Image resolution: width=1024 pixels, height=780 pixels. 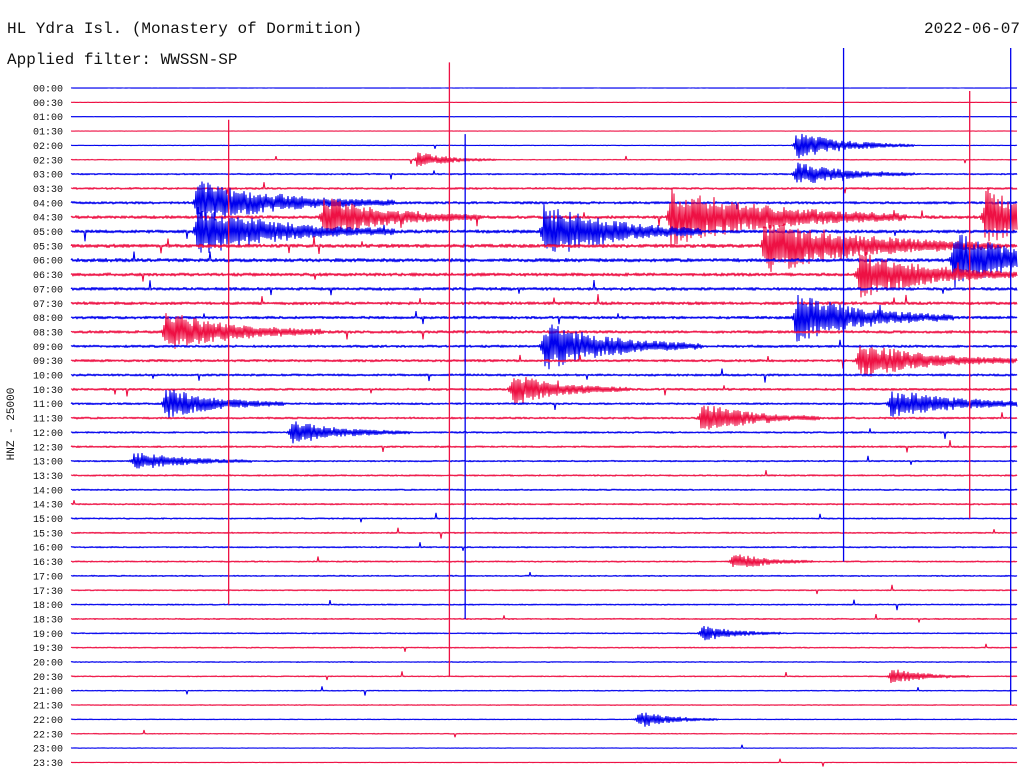 I want to click on row-time-label: 09:00, so click(x=48, y=348).